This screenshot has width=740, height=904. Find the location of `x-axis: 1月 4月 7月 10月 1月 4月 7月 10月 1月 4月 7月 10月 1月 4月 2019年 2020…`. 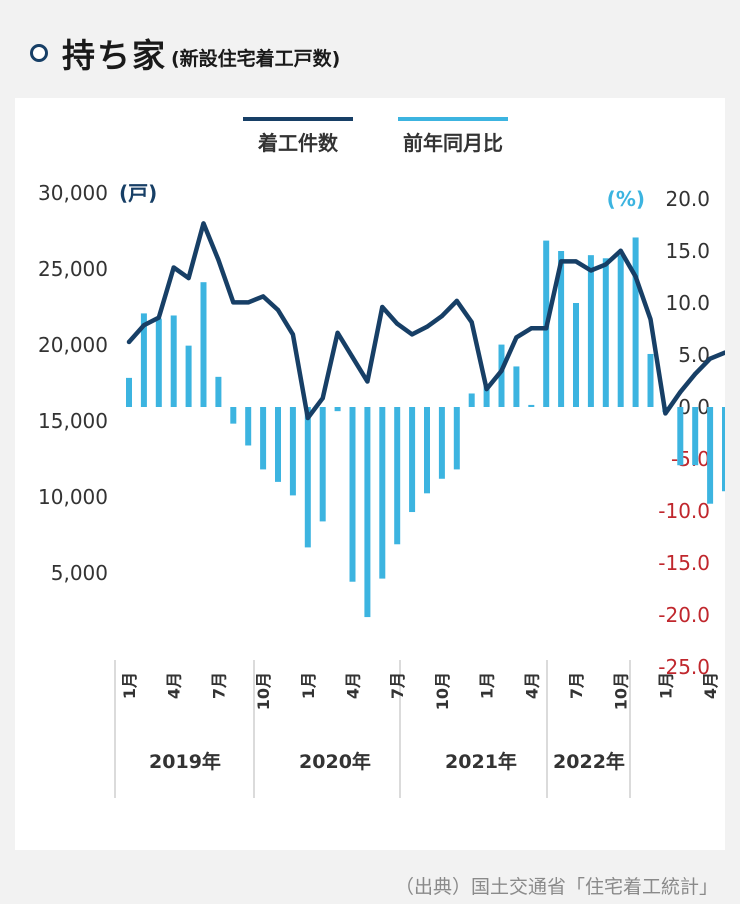

x-axis: 1月 4月 7月 10月 1月 4月 7月 10月 1月 4月 7月 10月 1月 4月 2019年 2020… is located at coordinates (417, 729).